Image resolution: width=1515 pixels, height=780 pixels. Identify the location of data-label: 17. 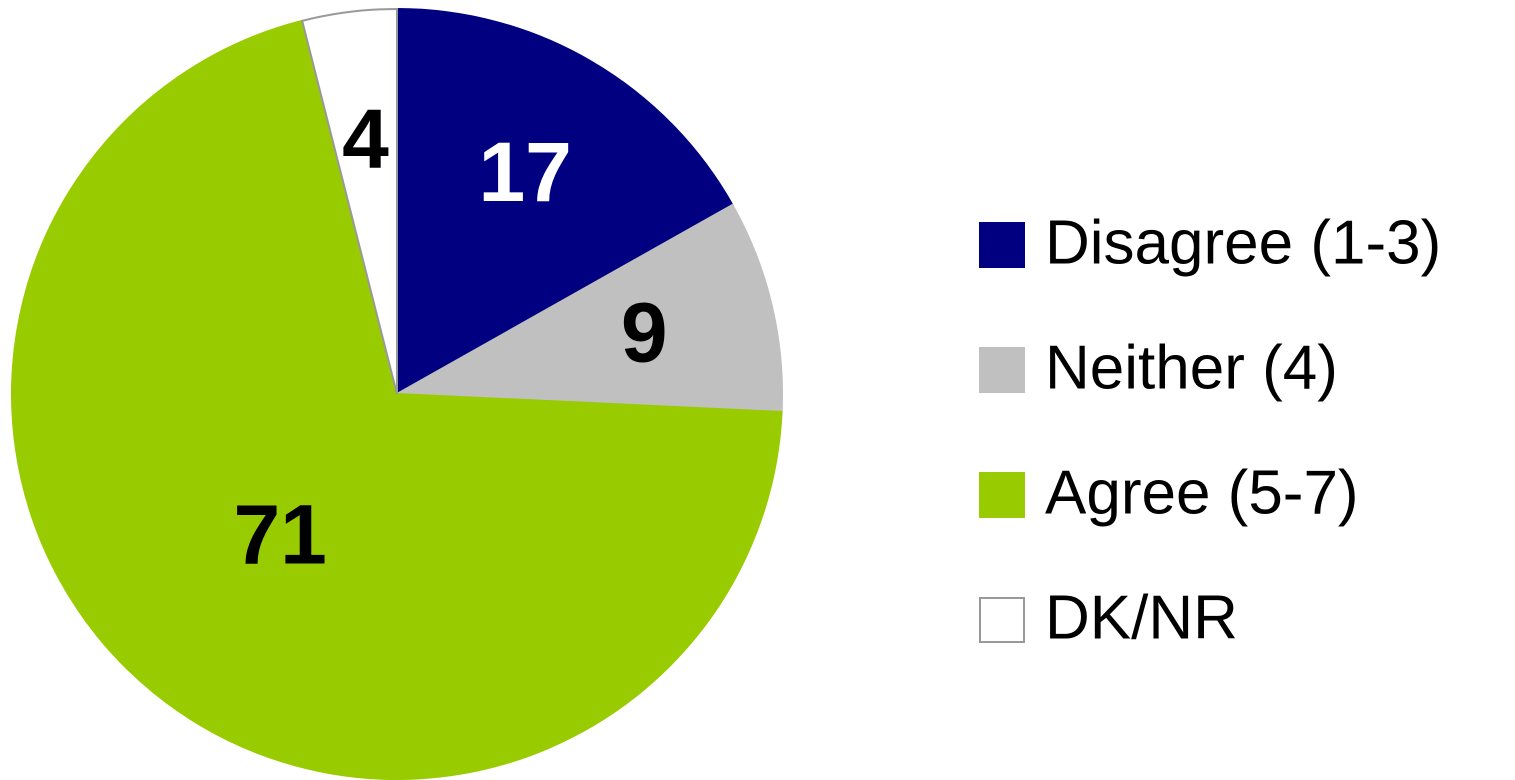
(524, 172).